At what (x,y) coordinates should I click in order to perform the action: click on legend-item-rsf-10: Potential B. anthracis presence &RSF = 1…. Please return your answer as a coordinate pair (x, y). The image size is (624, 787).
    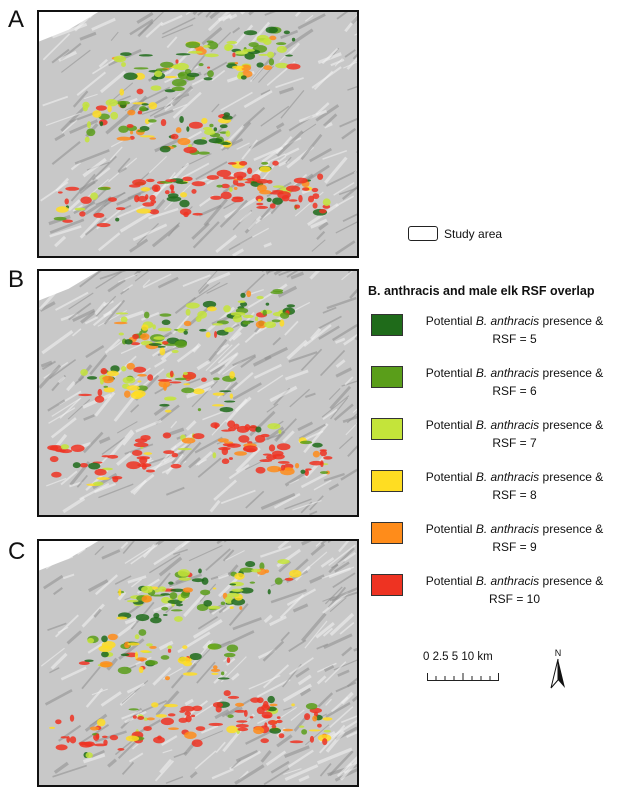
    Looking at the image, I should click on (496, 589).